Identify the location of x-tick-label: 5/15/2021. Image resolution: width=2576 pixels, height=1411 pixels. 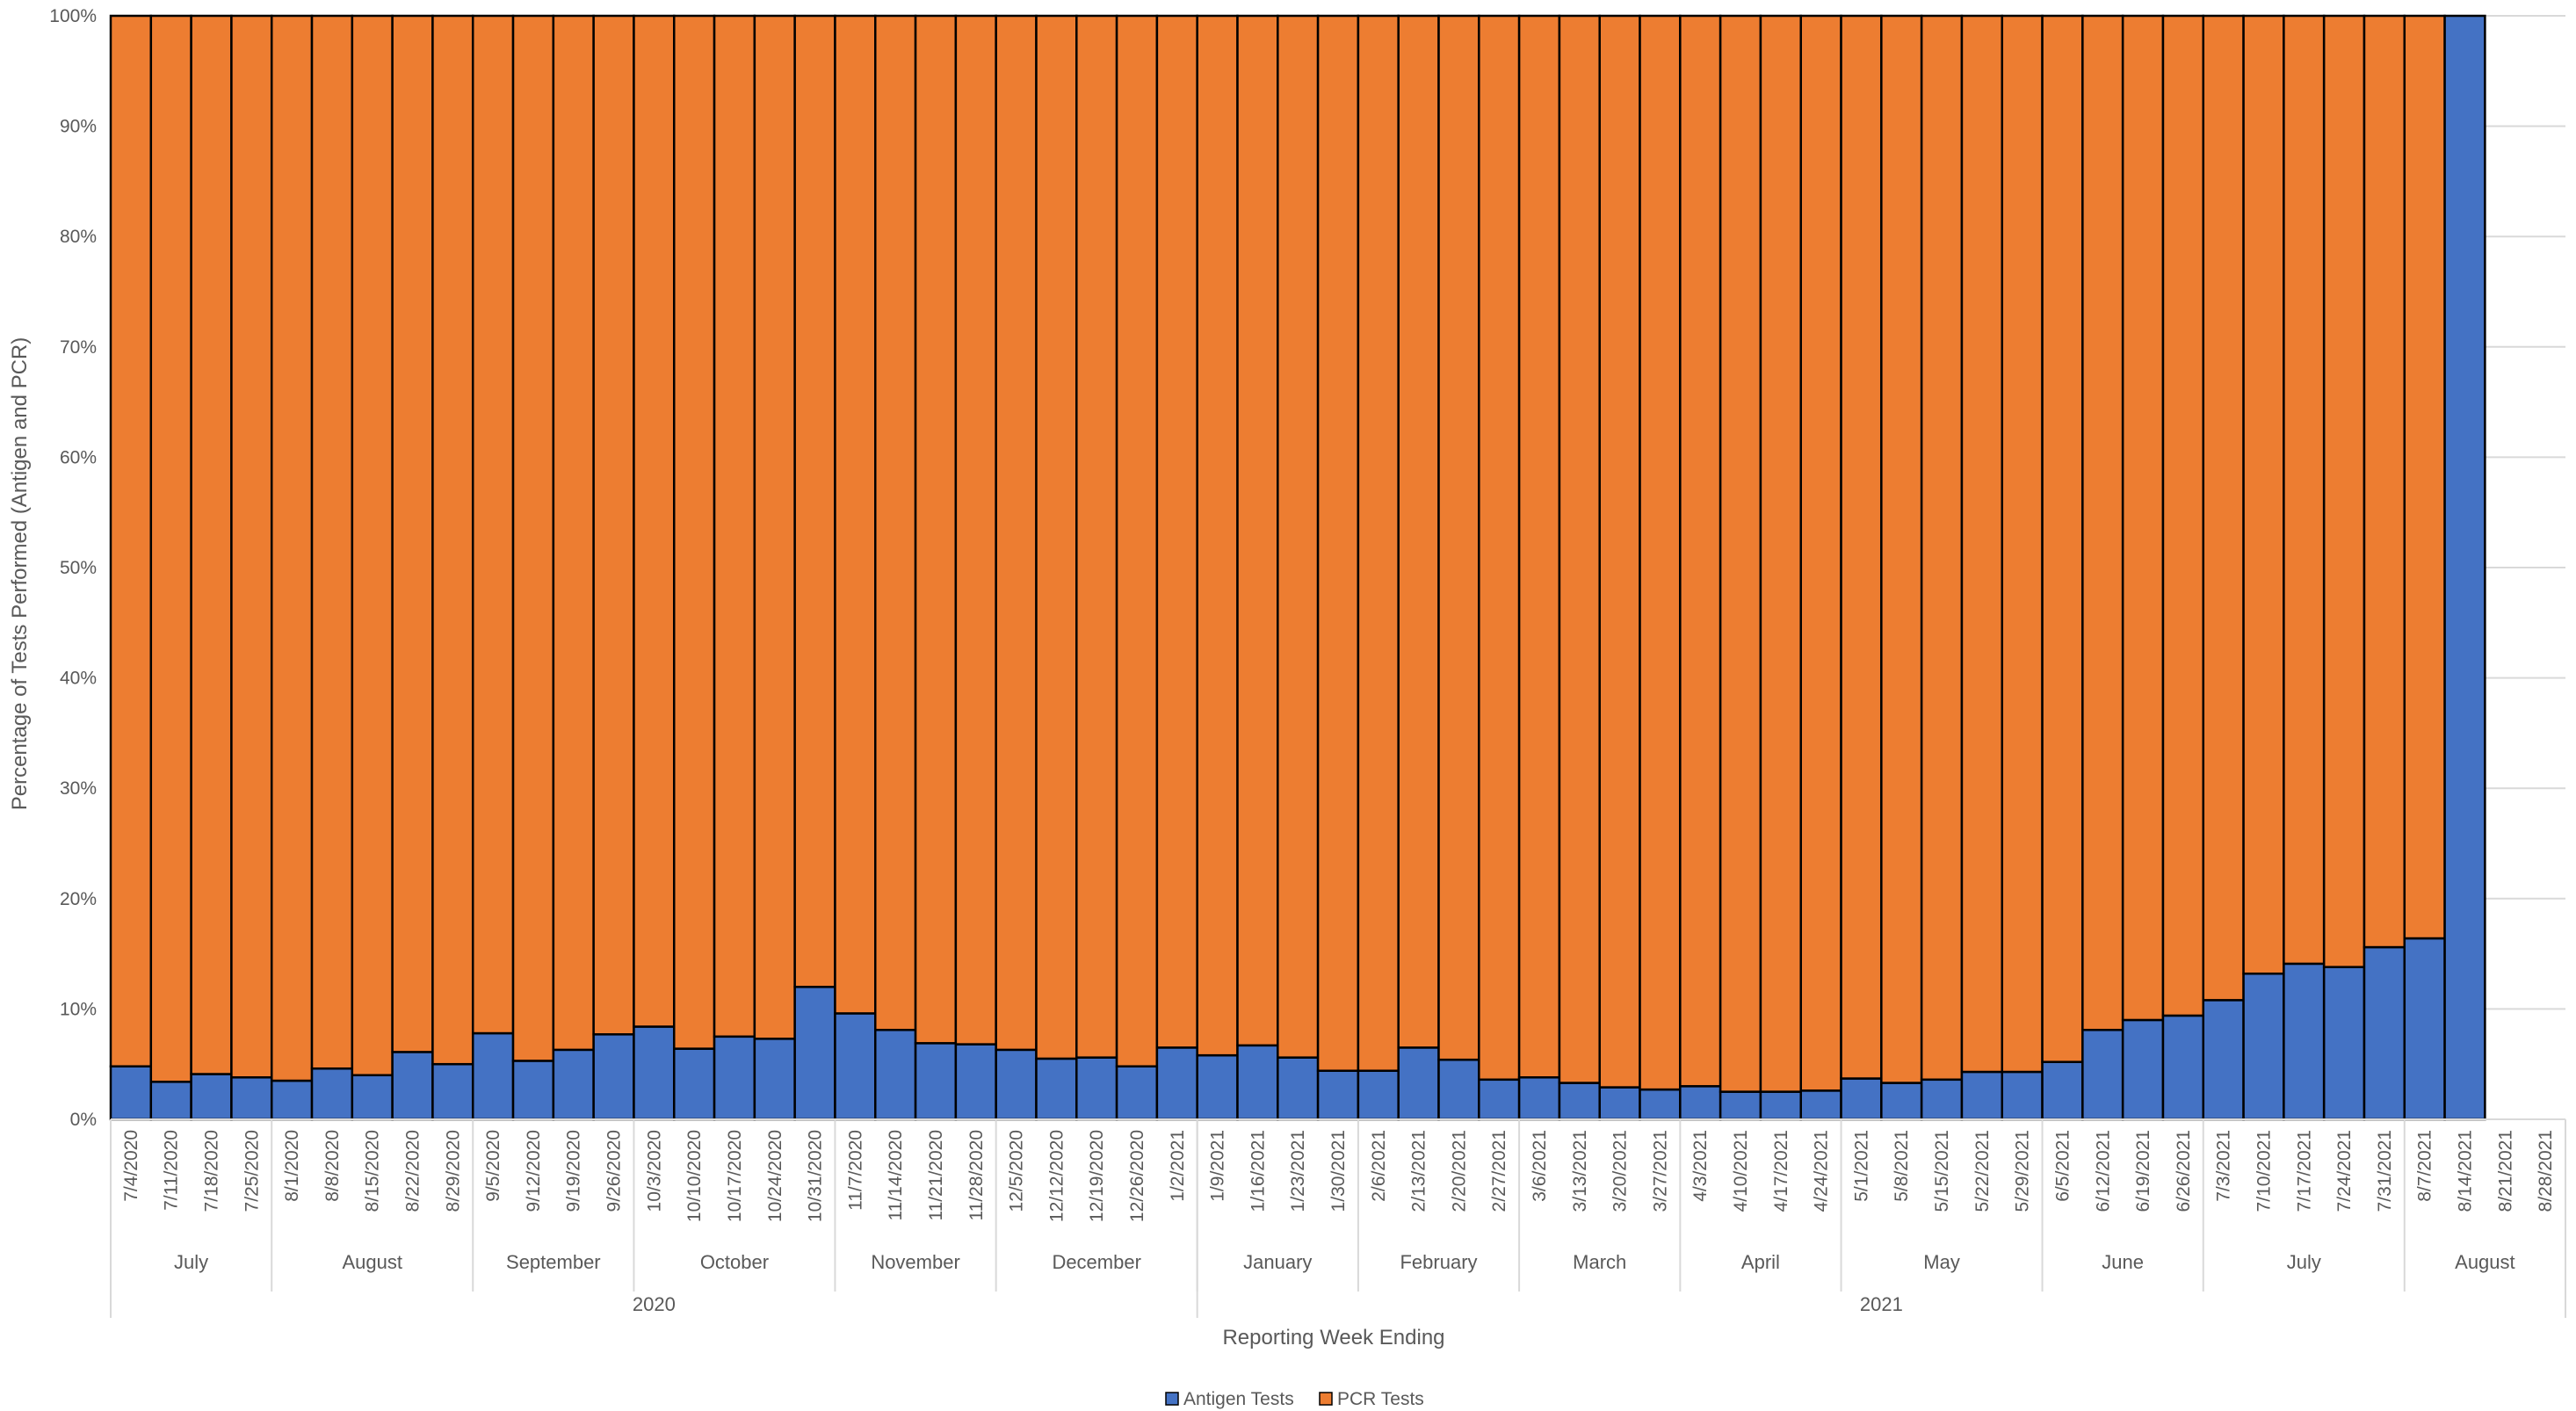
(1942, 1171).